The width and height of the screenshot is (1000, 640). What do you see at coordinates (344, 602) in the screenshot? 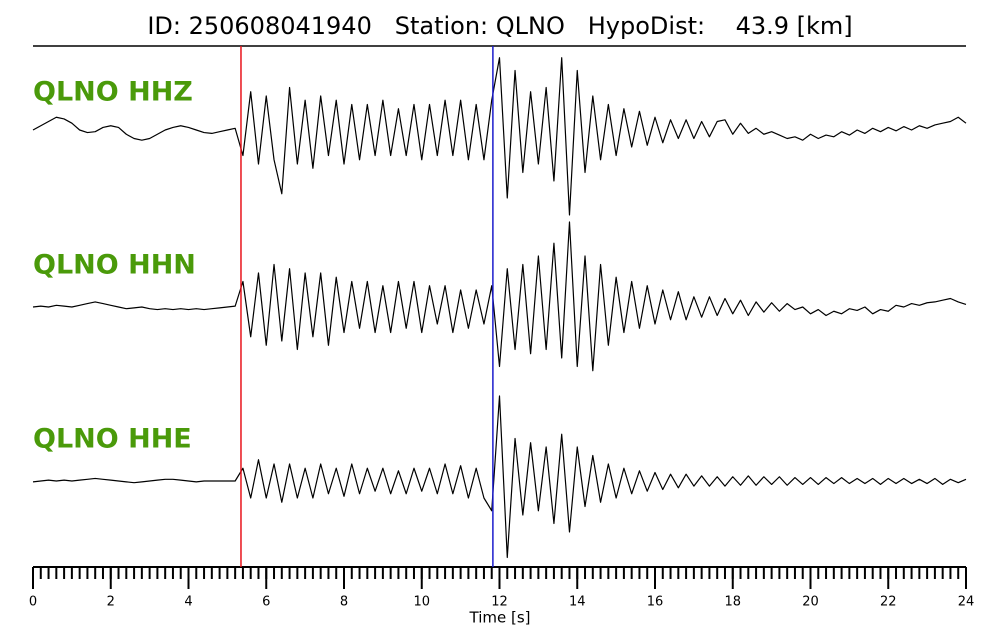
I see `x-tick-label: 8` at bounding box center [344, 602].